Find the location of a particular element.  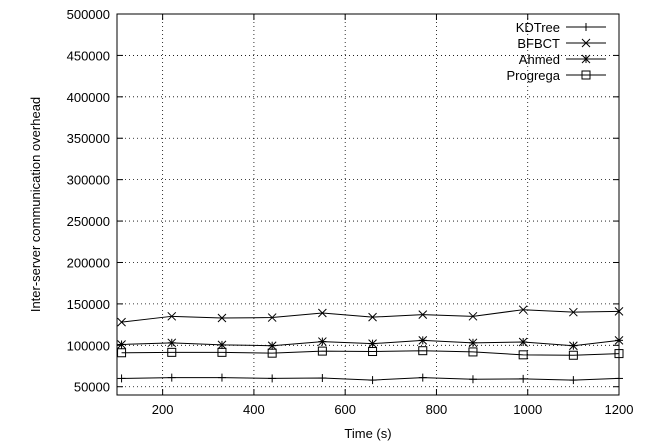

legend-item: BFBCT is located at coordinates (561, 43).